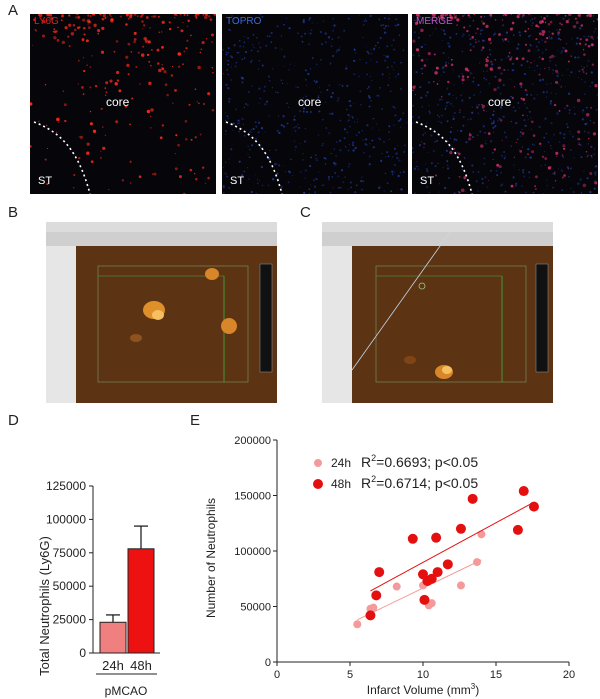 This screenshot has height=699, width=600. Describe the element at coordinates (13, 212) in the screenshot. I see `panel-label-b: B` at that location.